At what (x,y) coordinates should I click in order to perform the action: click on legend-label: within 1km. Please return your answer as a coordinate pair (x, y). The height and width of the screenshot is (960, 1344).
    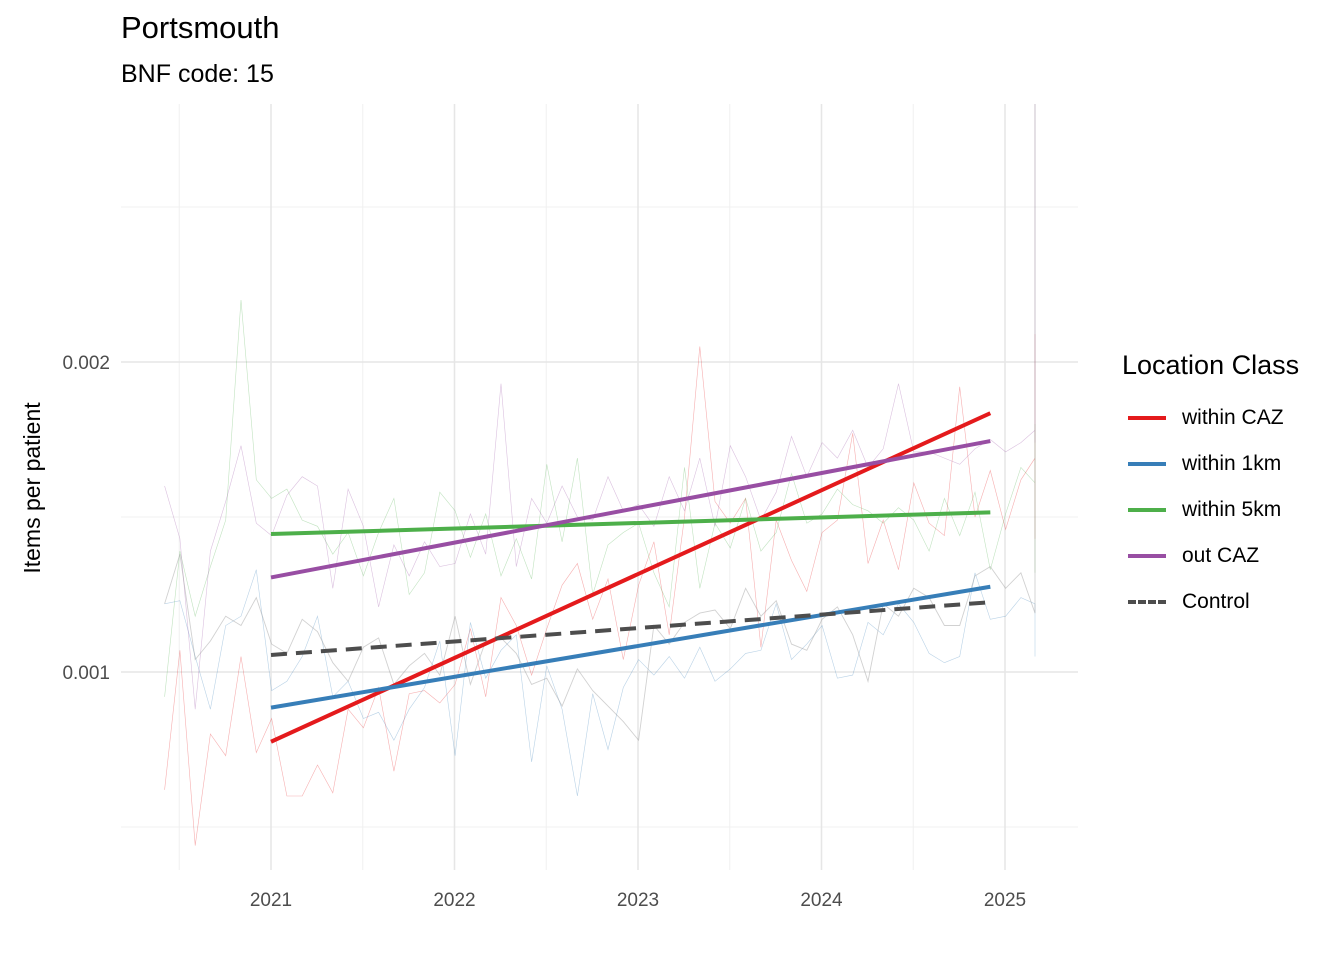
    Looking at the image, I should click on (1232, 463).